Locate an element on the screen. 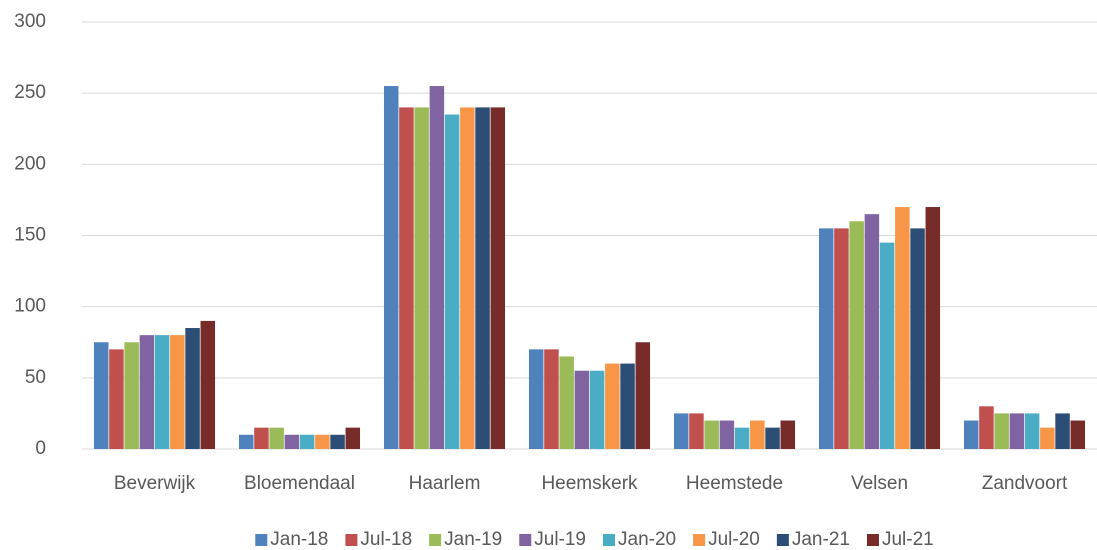  legend-label: Jul-21 is located at coordinates (908, 539).